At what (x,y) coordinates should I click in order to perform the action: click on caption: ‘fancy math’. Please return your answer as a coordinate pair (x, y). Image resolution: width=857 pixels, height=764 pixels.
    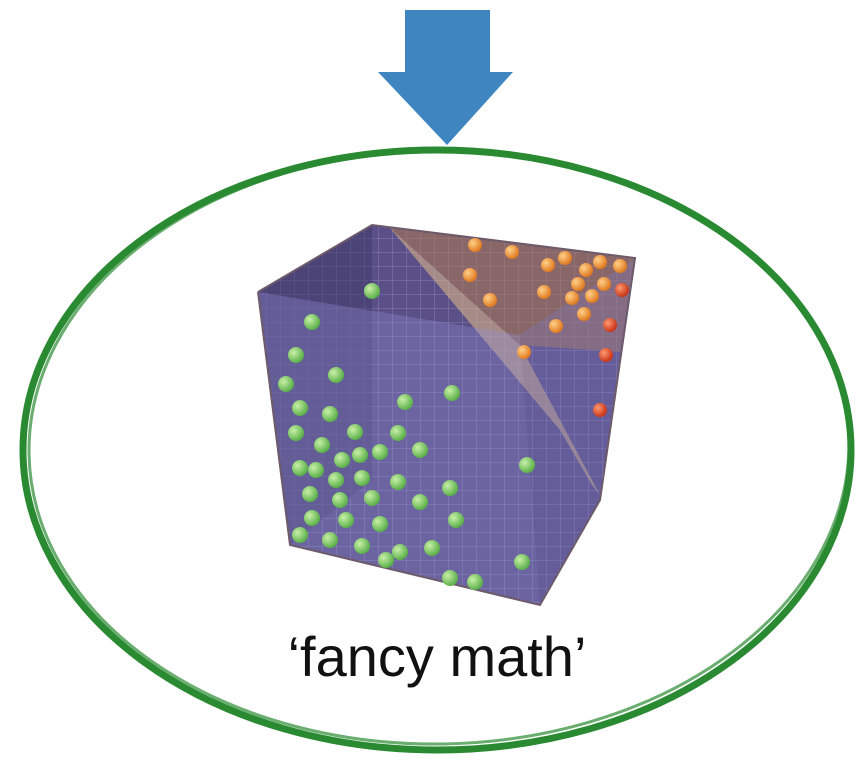
    Looking at the image, I should click on (437, 656).